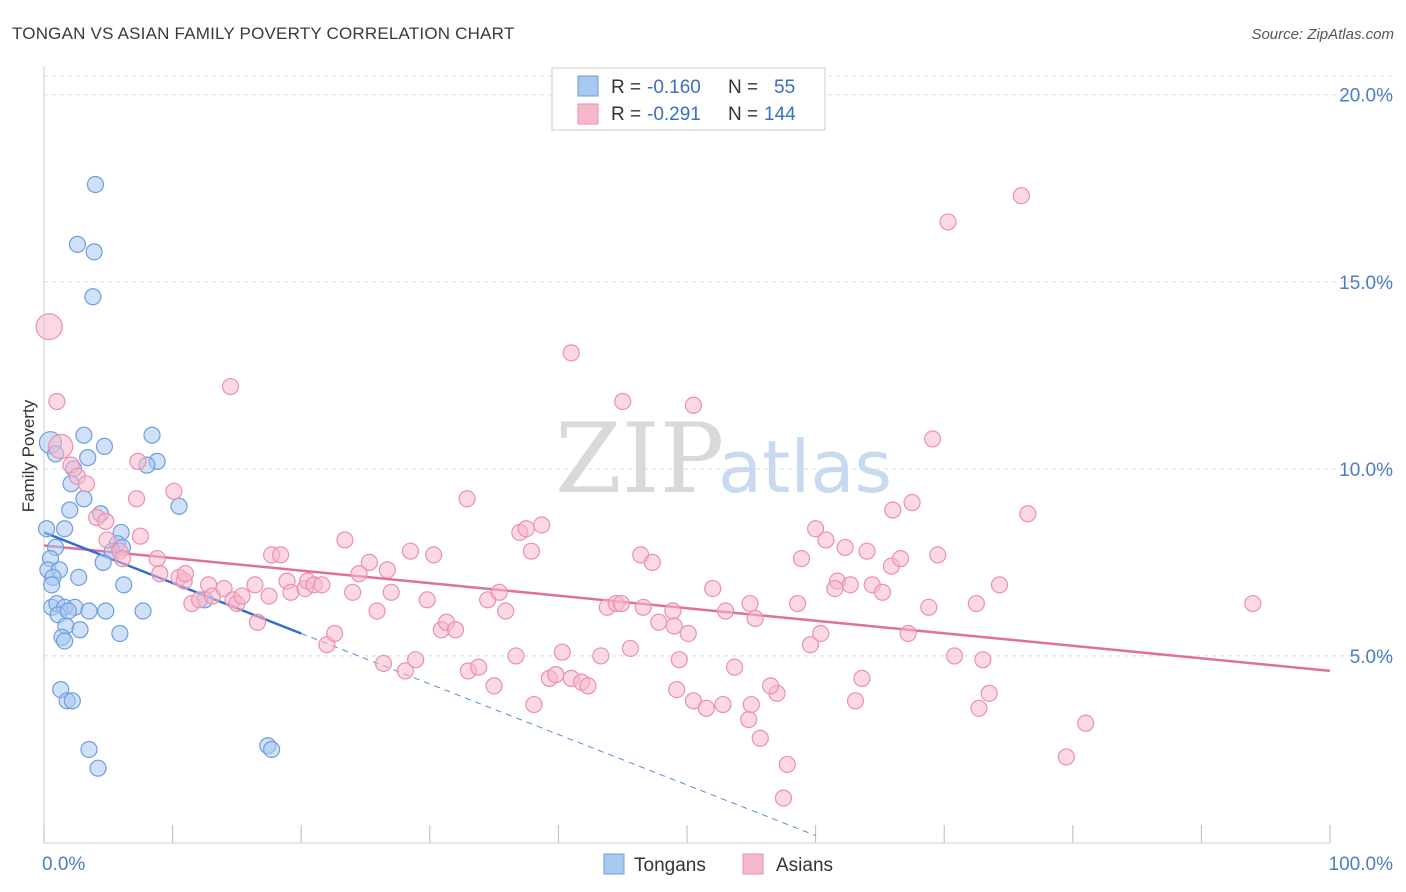 The width and height of the screenshot is (1406, 892). What do you see at coordinates (639, 459) in the screenshot?
I see `watermark-zip: ZIP` at bounding box center [639, 459].